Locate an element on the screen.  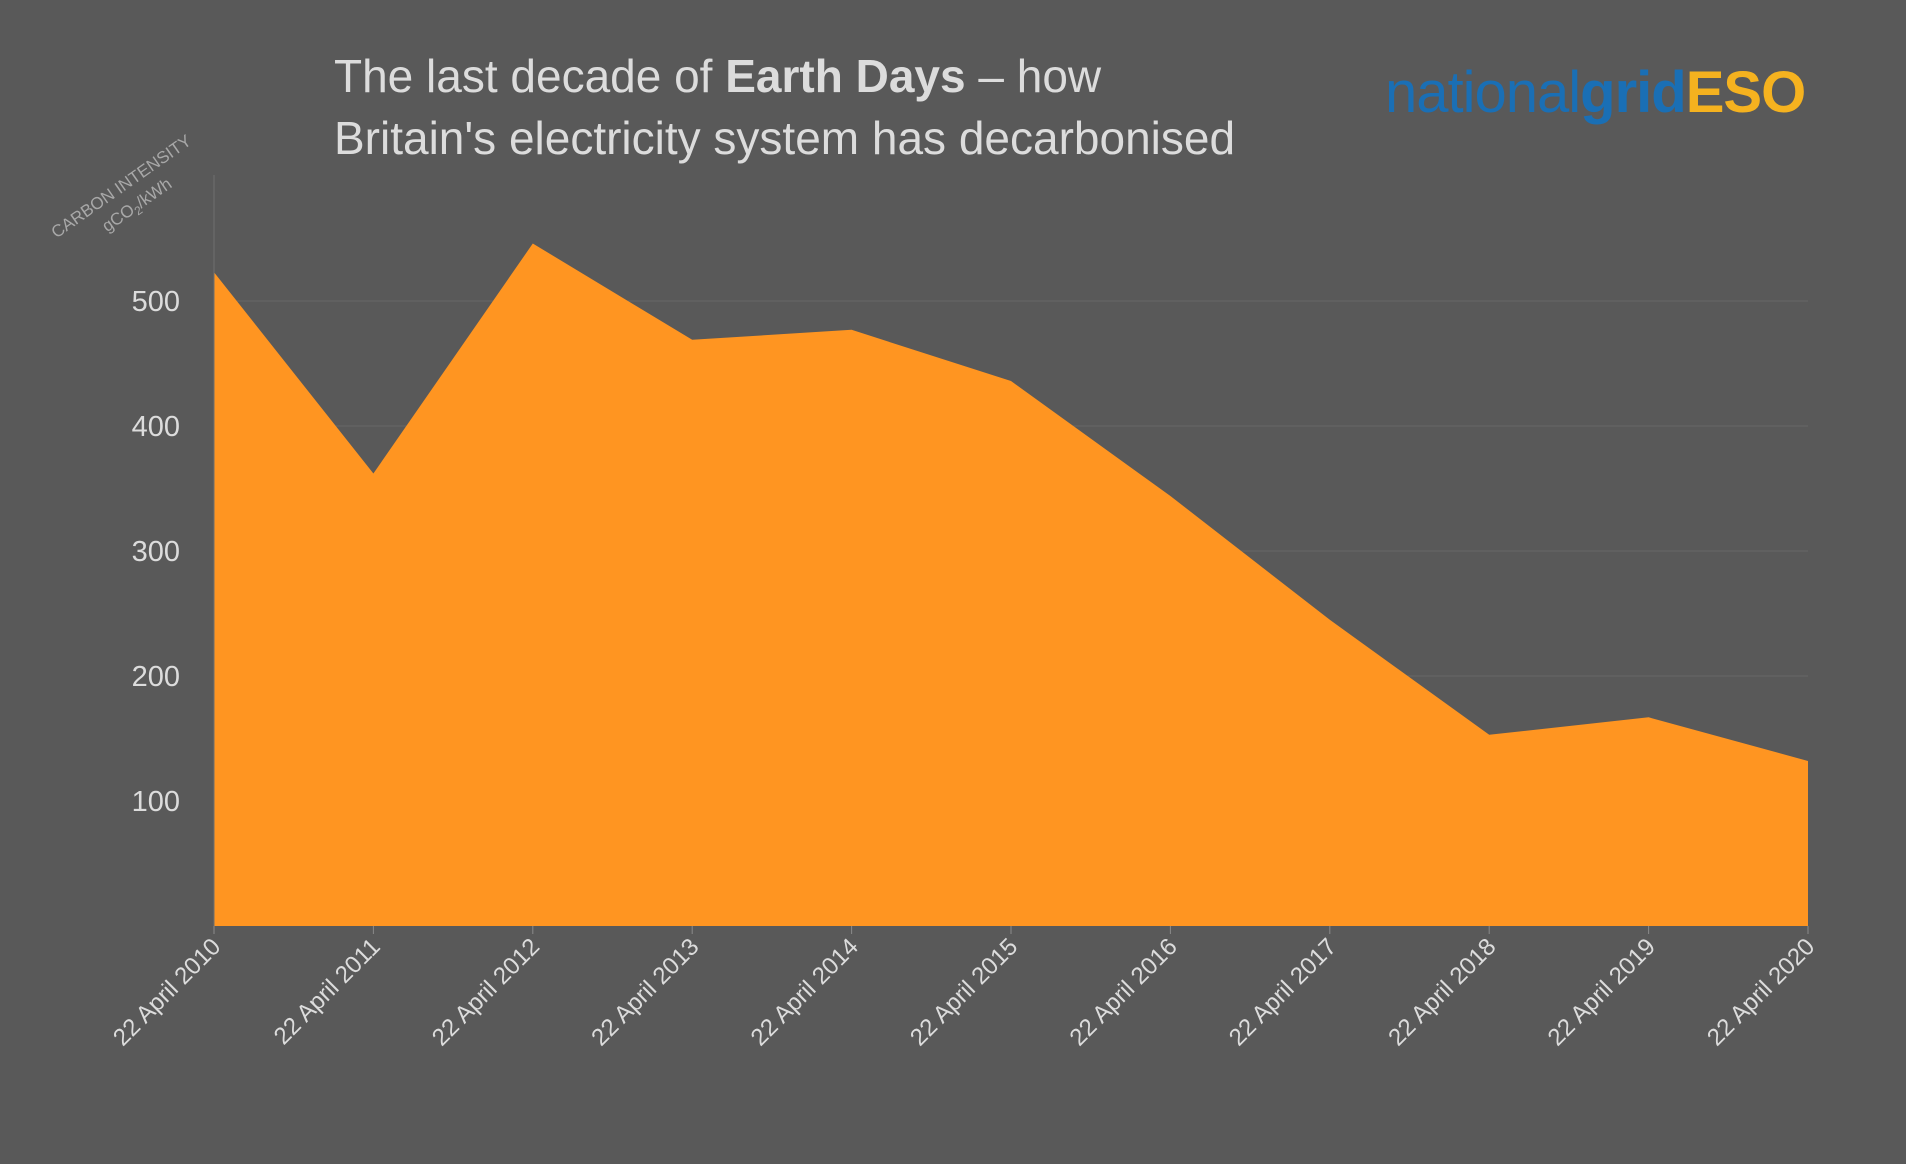
x-tick-label: 22 April 2014 is located at coordinates (805, 992).